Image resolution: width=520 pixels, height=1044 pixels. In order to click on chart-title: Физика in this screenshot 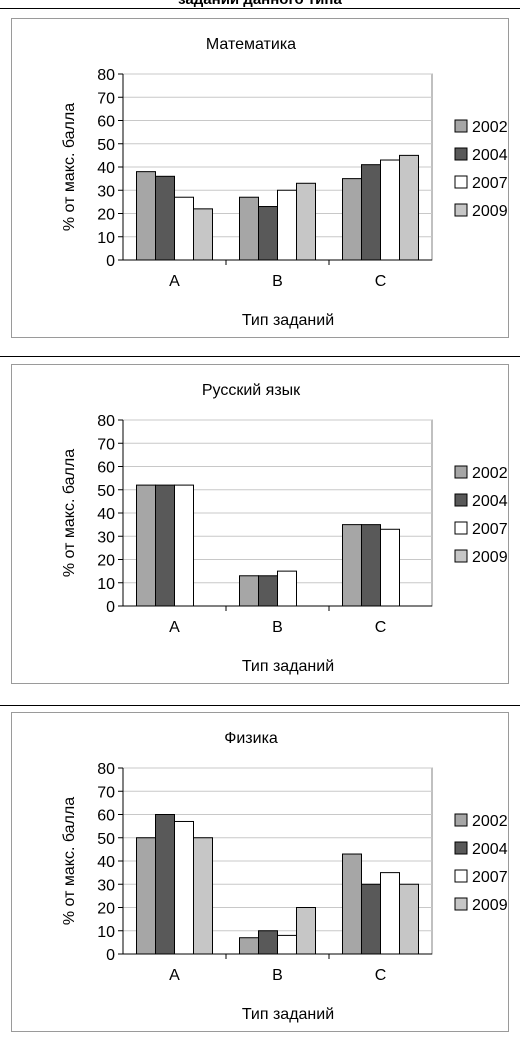, I will do `click(251, 738)`.